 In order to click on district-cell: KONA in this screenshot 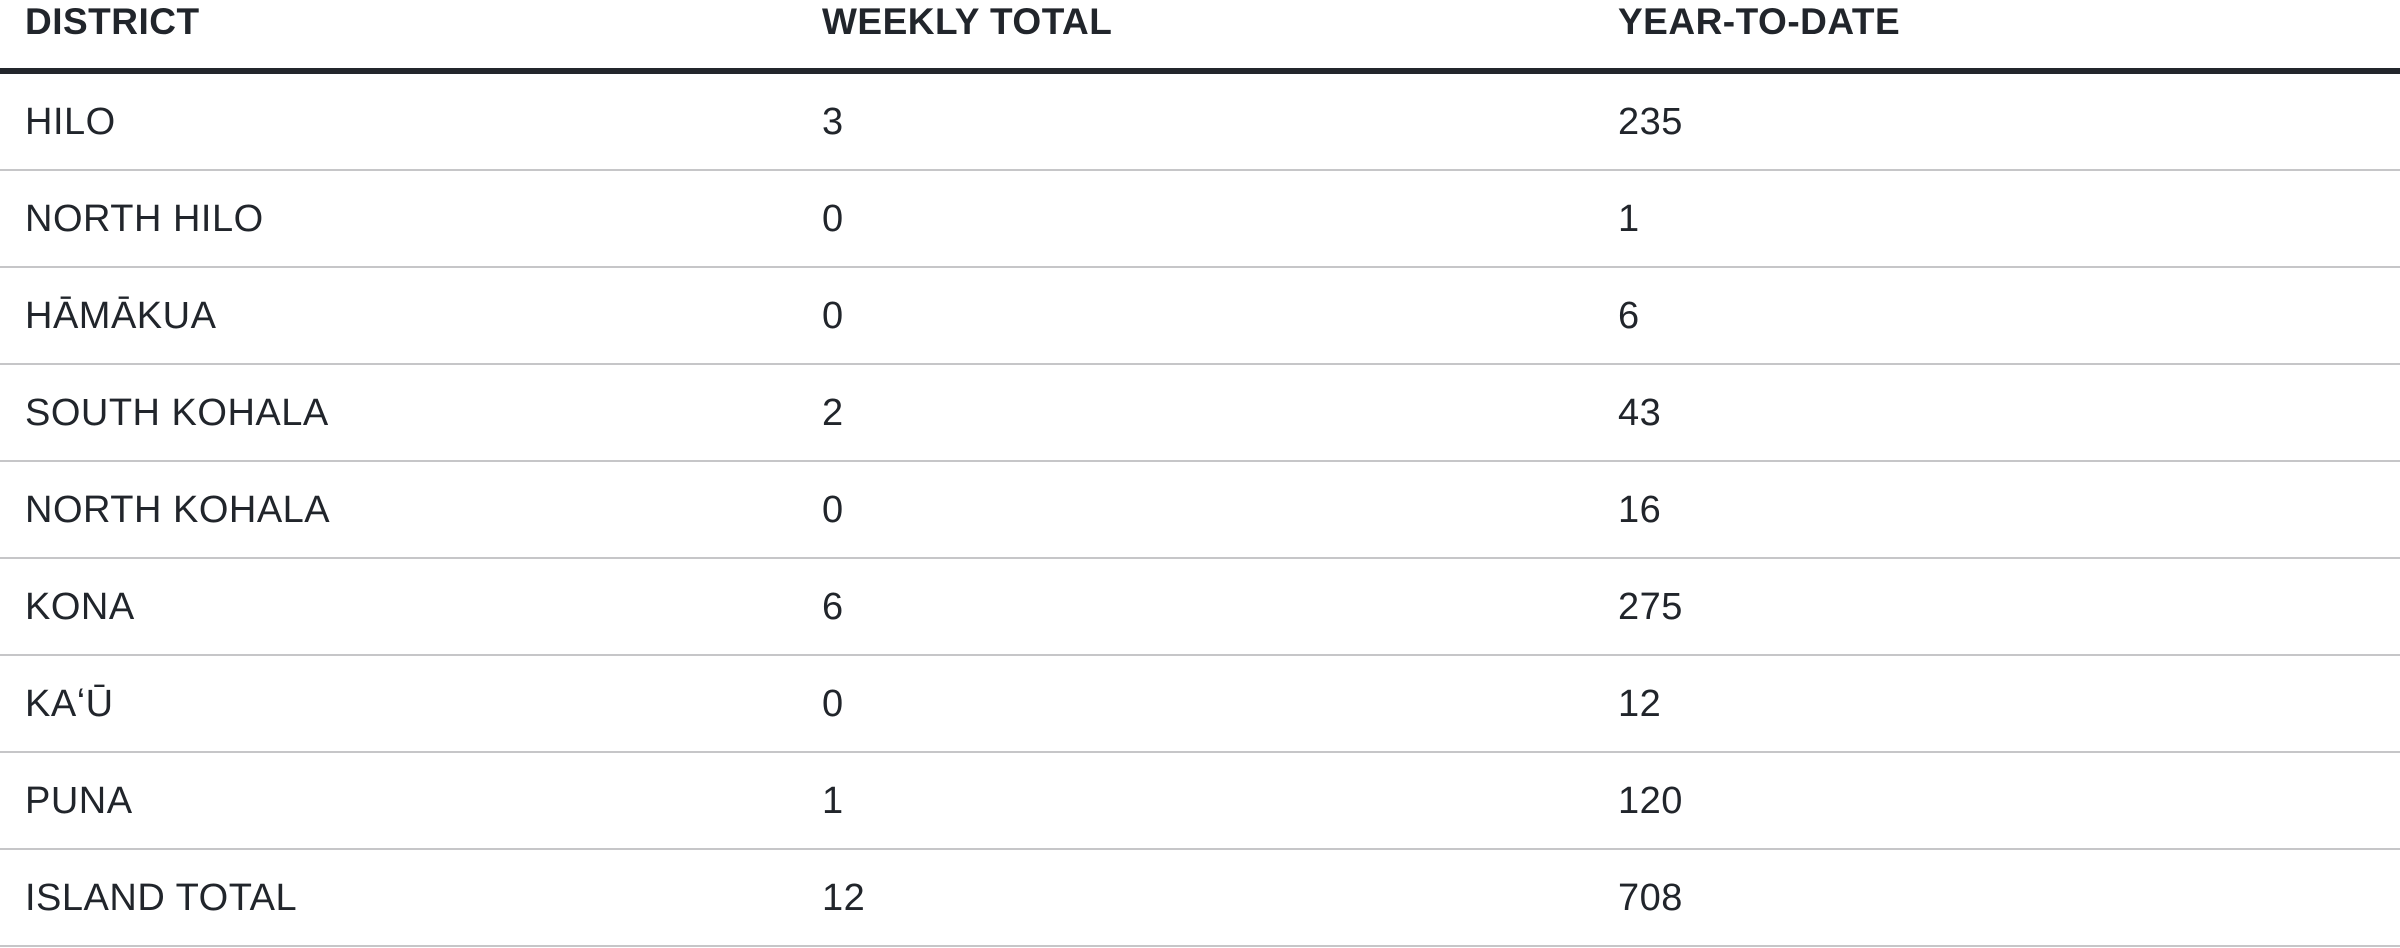, I will do `click(398, 607)`.